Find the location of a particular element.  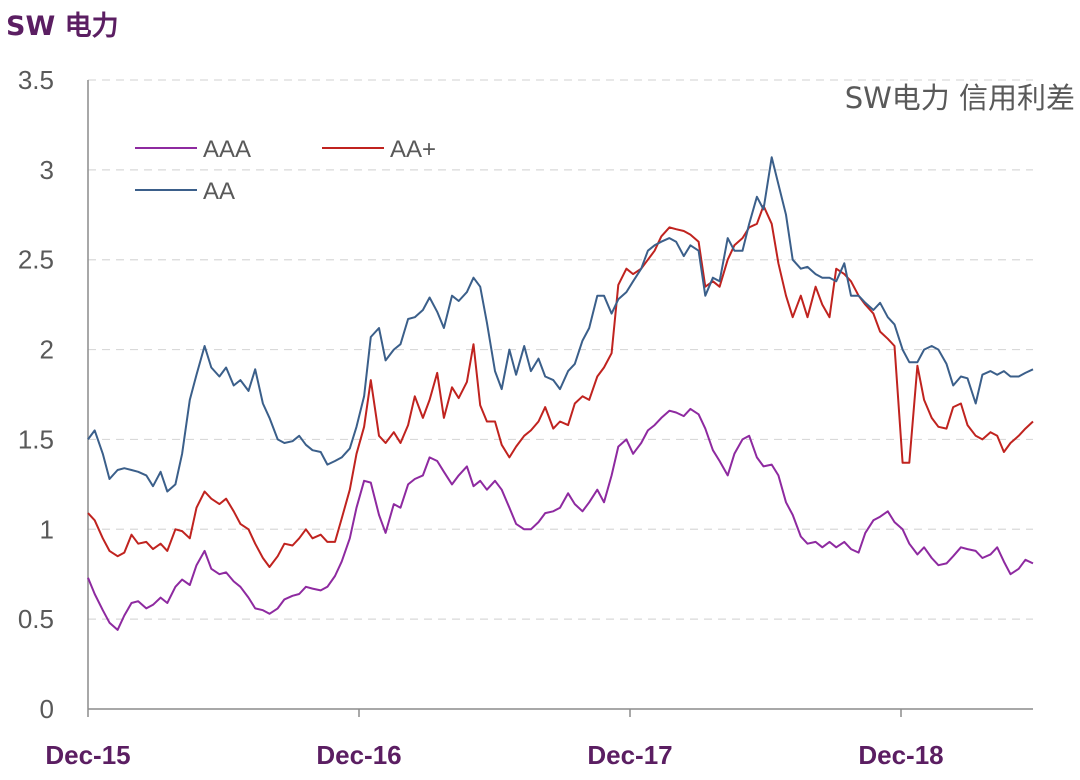

x-tick-label: Dec-18 is located at coordinates (900, 755).